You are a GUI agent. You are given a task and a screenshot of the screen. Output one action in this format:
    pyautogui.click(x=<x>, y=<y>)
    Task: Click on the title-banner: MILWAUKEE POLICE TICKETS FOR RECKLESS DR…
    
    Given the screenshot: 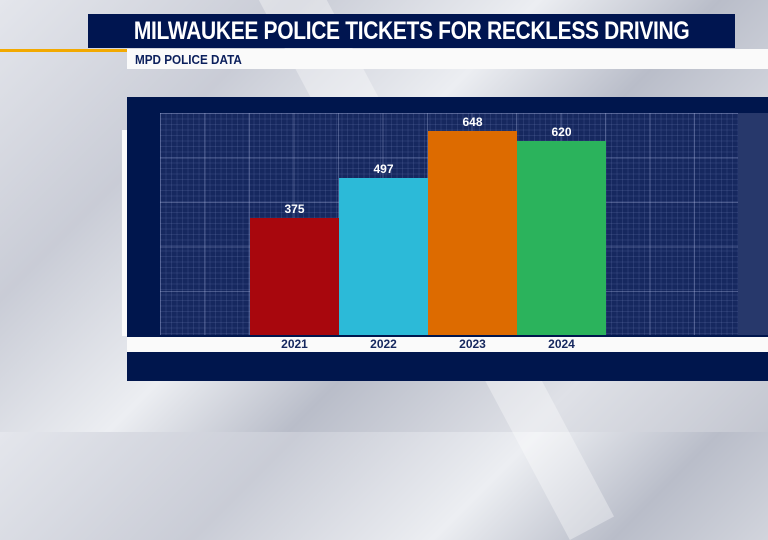 What is the action you would take?
    pyautogui.click(x=411, y=31)
    